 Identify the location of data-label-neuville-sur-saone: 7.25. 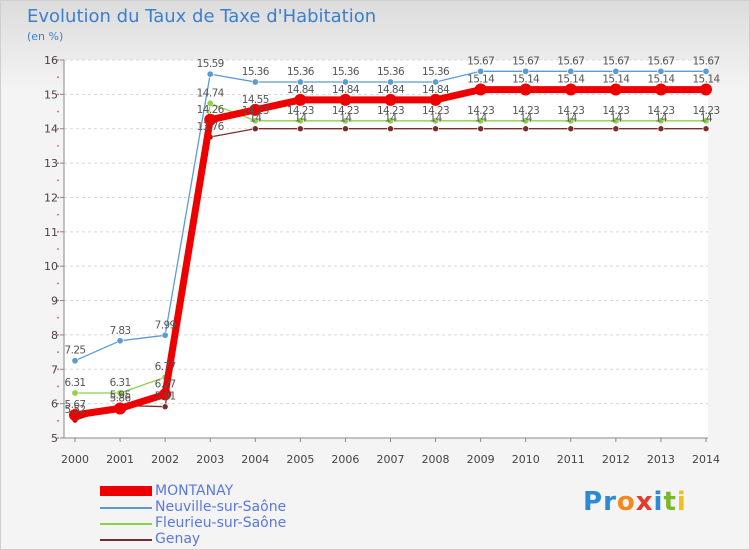
(75, 351).